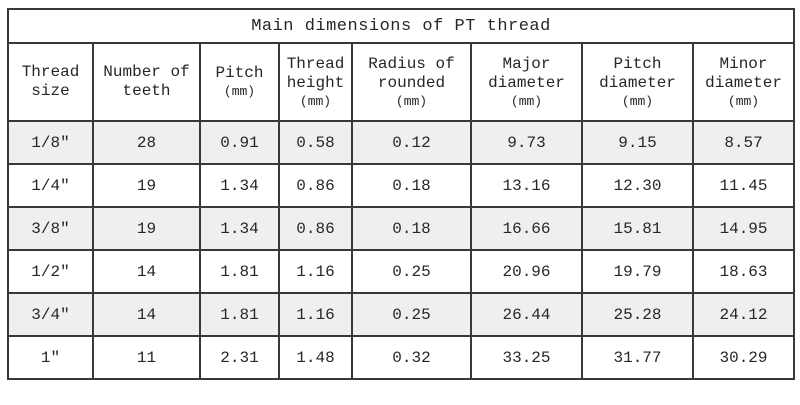 The width and height of the screenshot is (800, 405). I want to click on table-cell: 0.12, so click(411, 142).